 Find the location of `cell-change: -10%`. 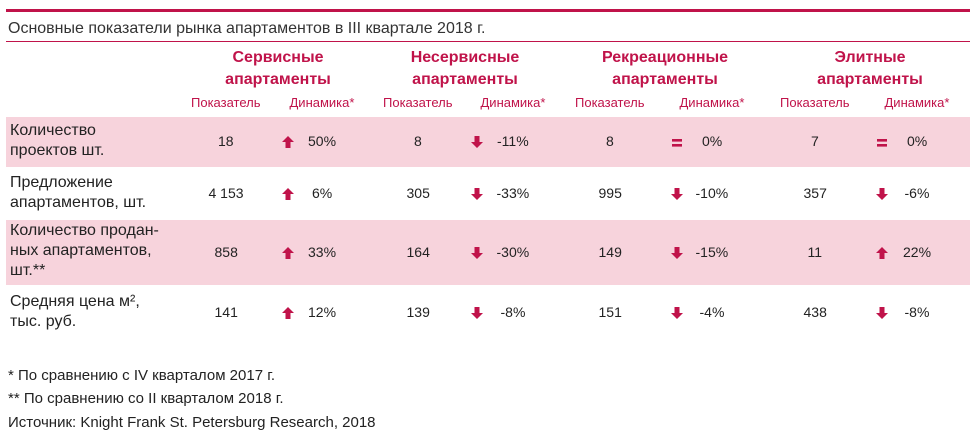

cell-change: -10% is located at coordinates (712, 192).